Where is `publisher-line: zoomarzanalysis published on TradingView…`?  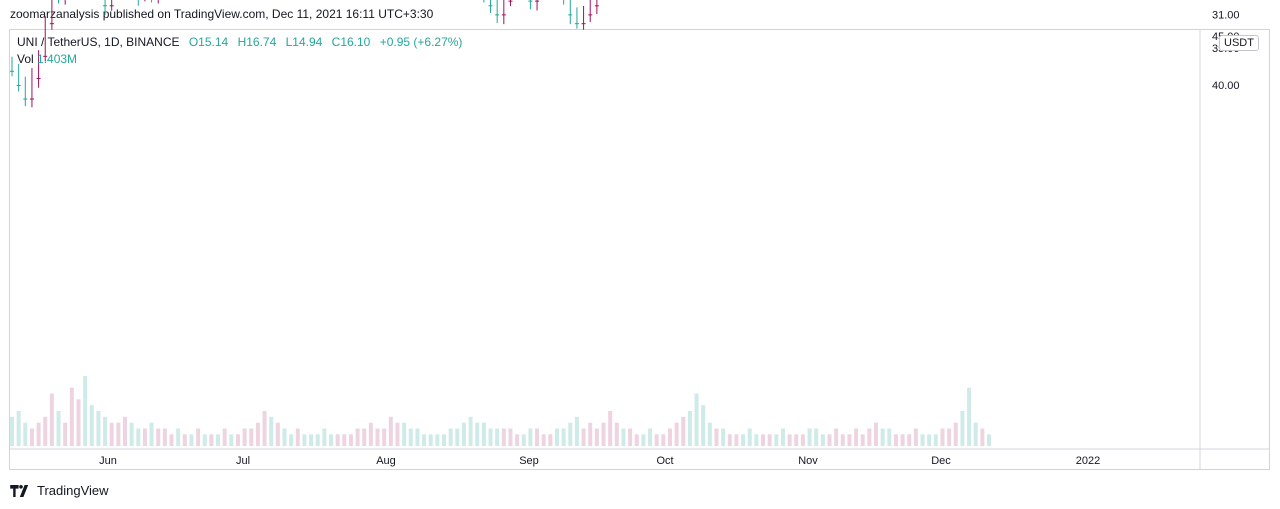 publisher-line: zoomarzanalysis published on TradingView… is located at coordinates (222, 14).